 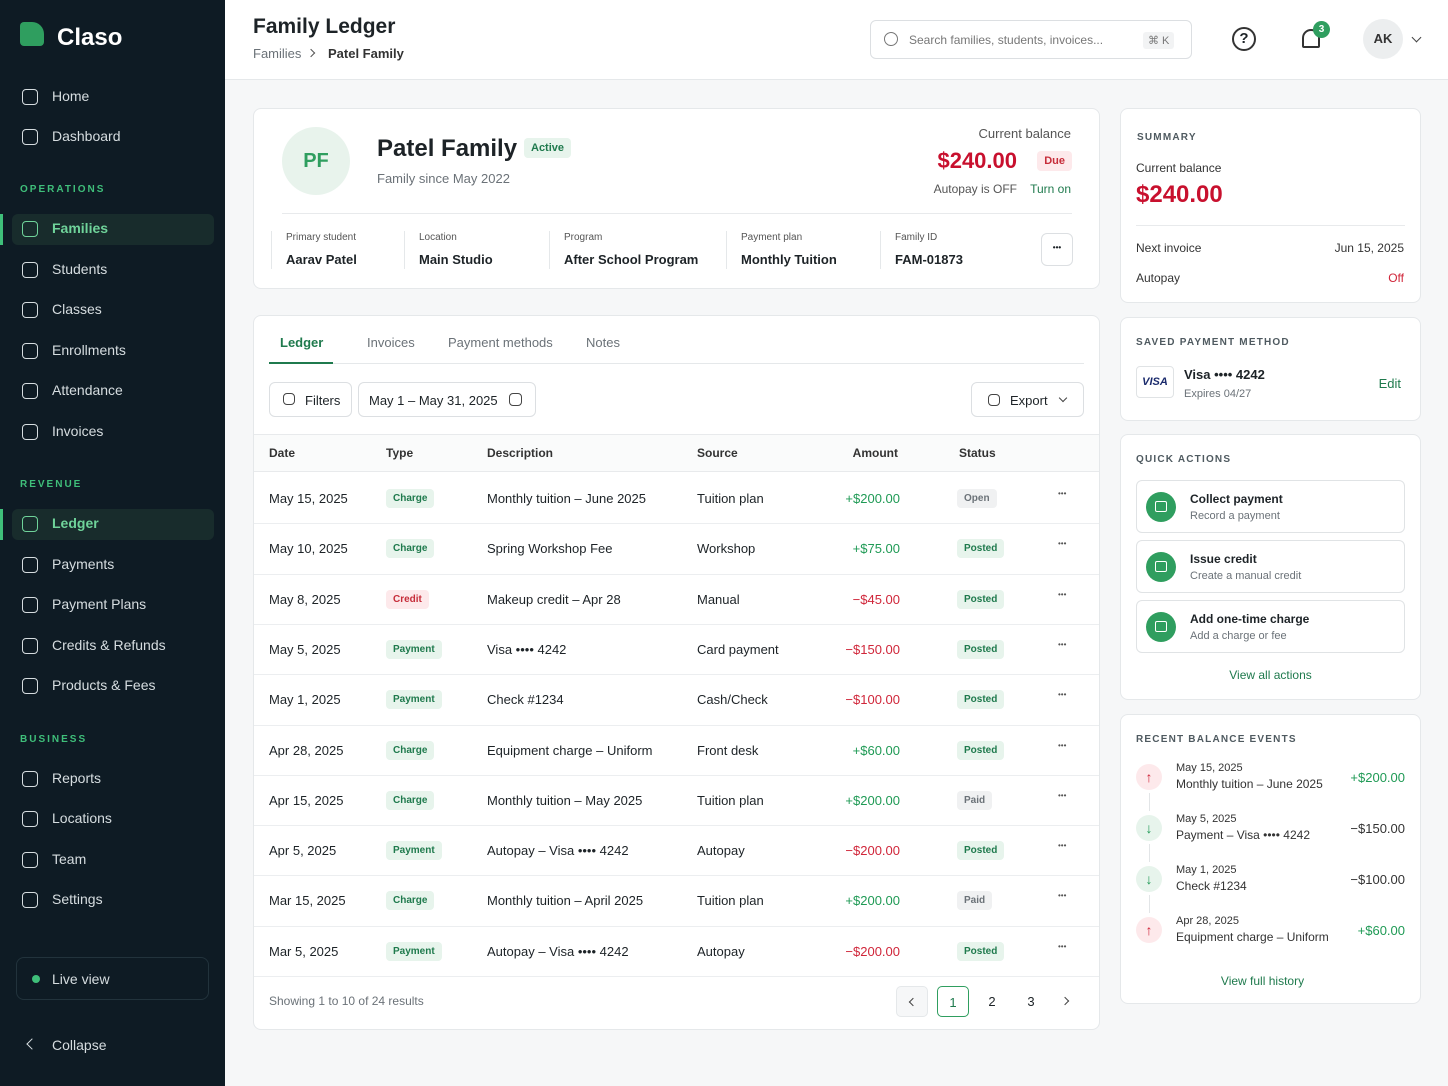 I want to click on description: Spring Workshop Fee, so click(x=550, y=549).